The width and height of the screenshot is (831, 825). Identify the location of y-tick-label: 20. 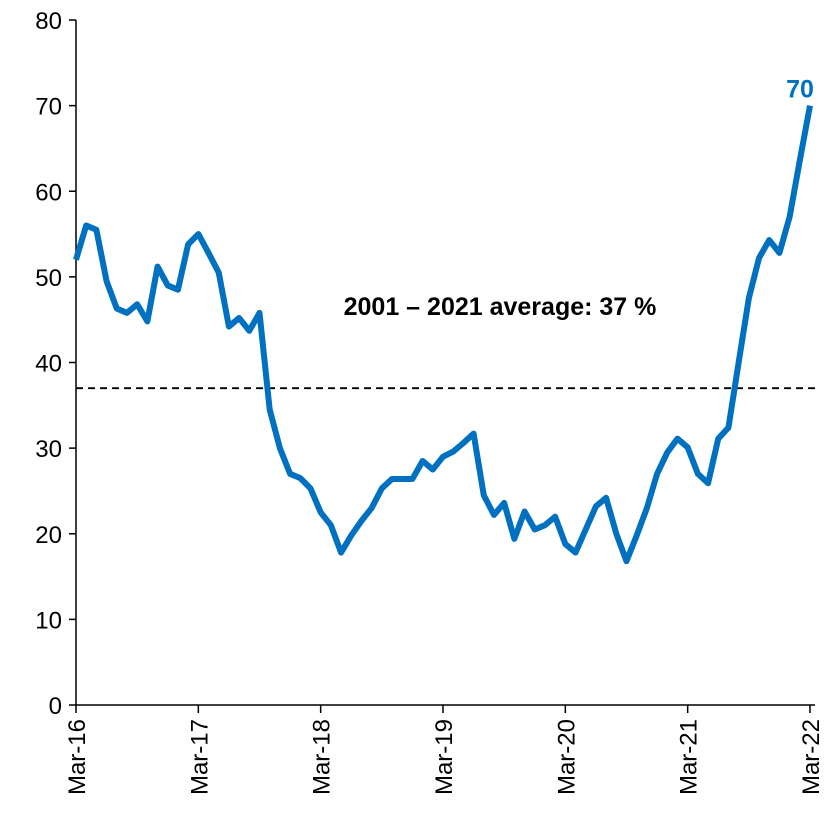
(48, 535).